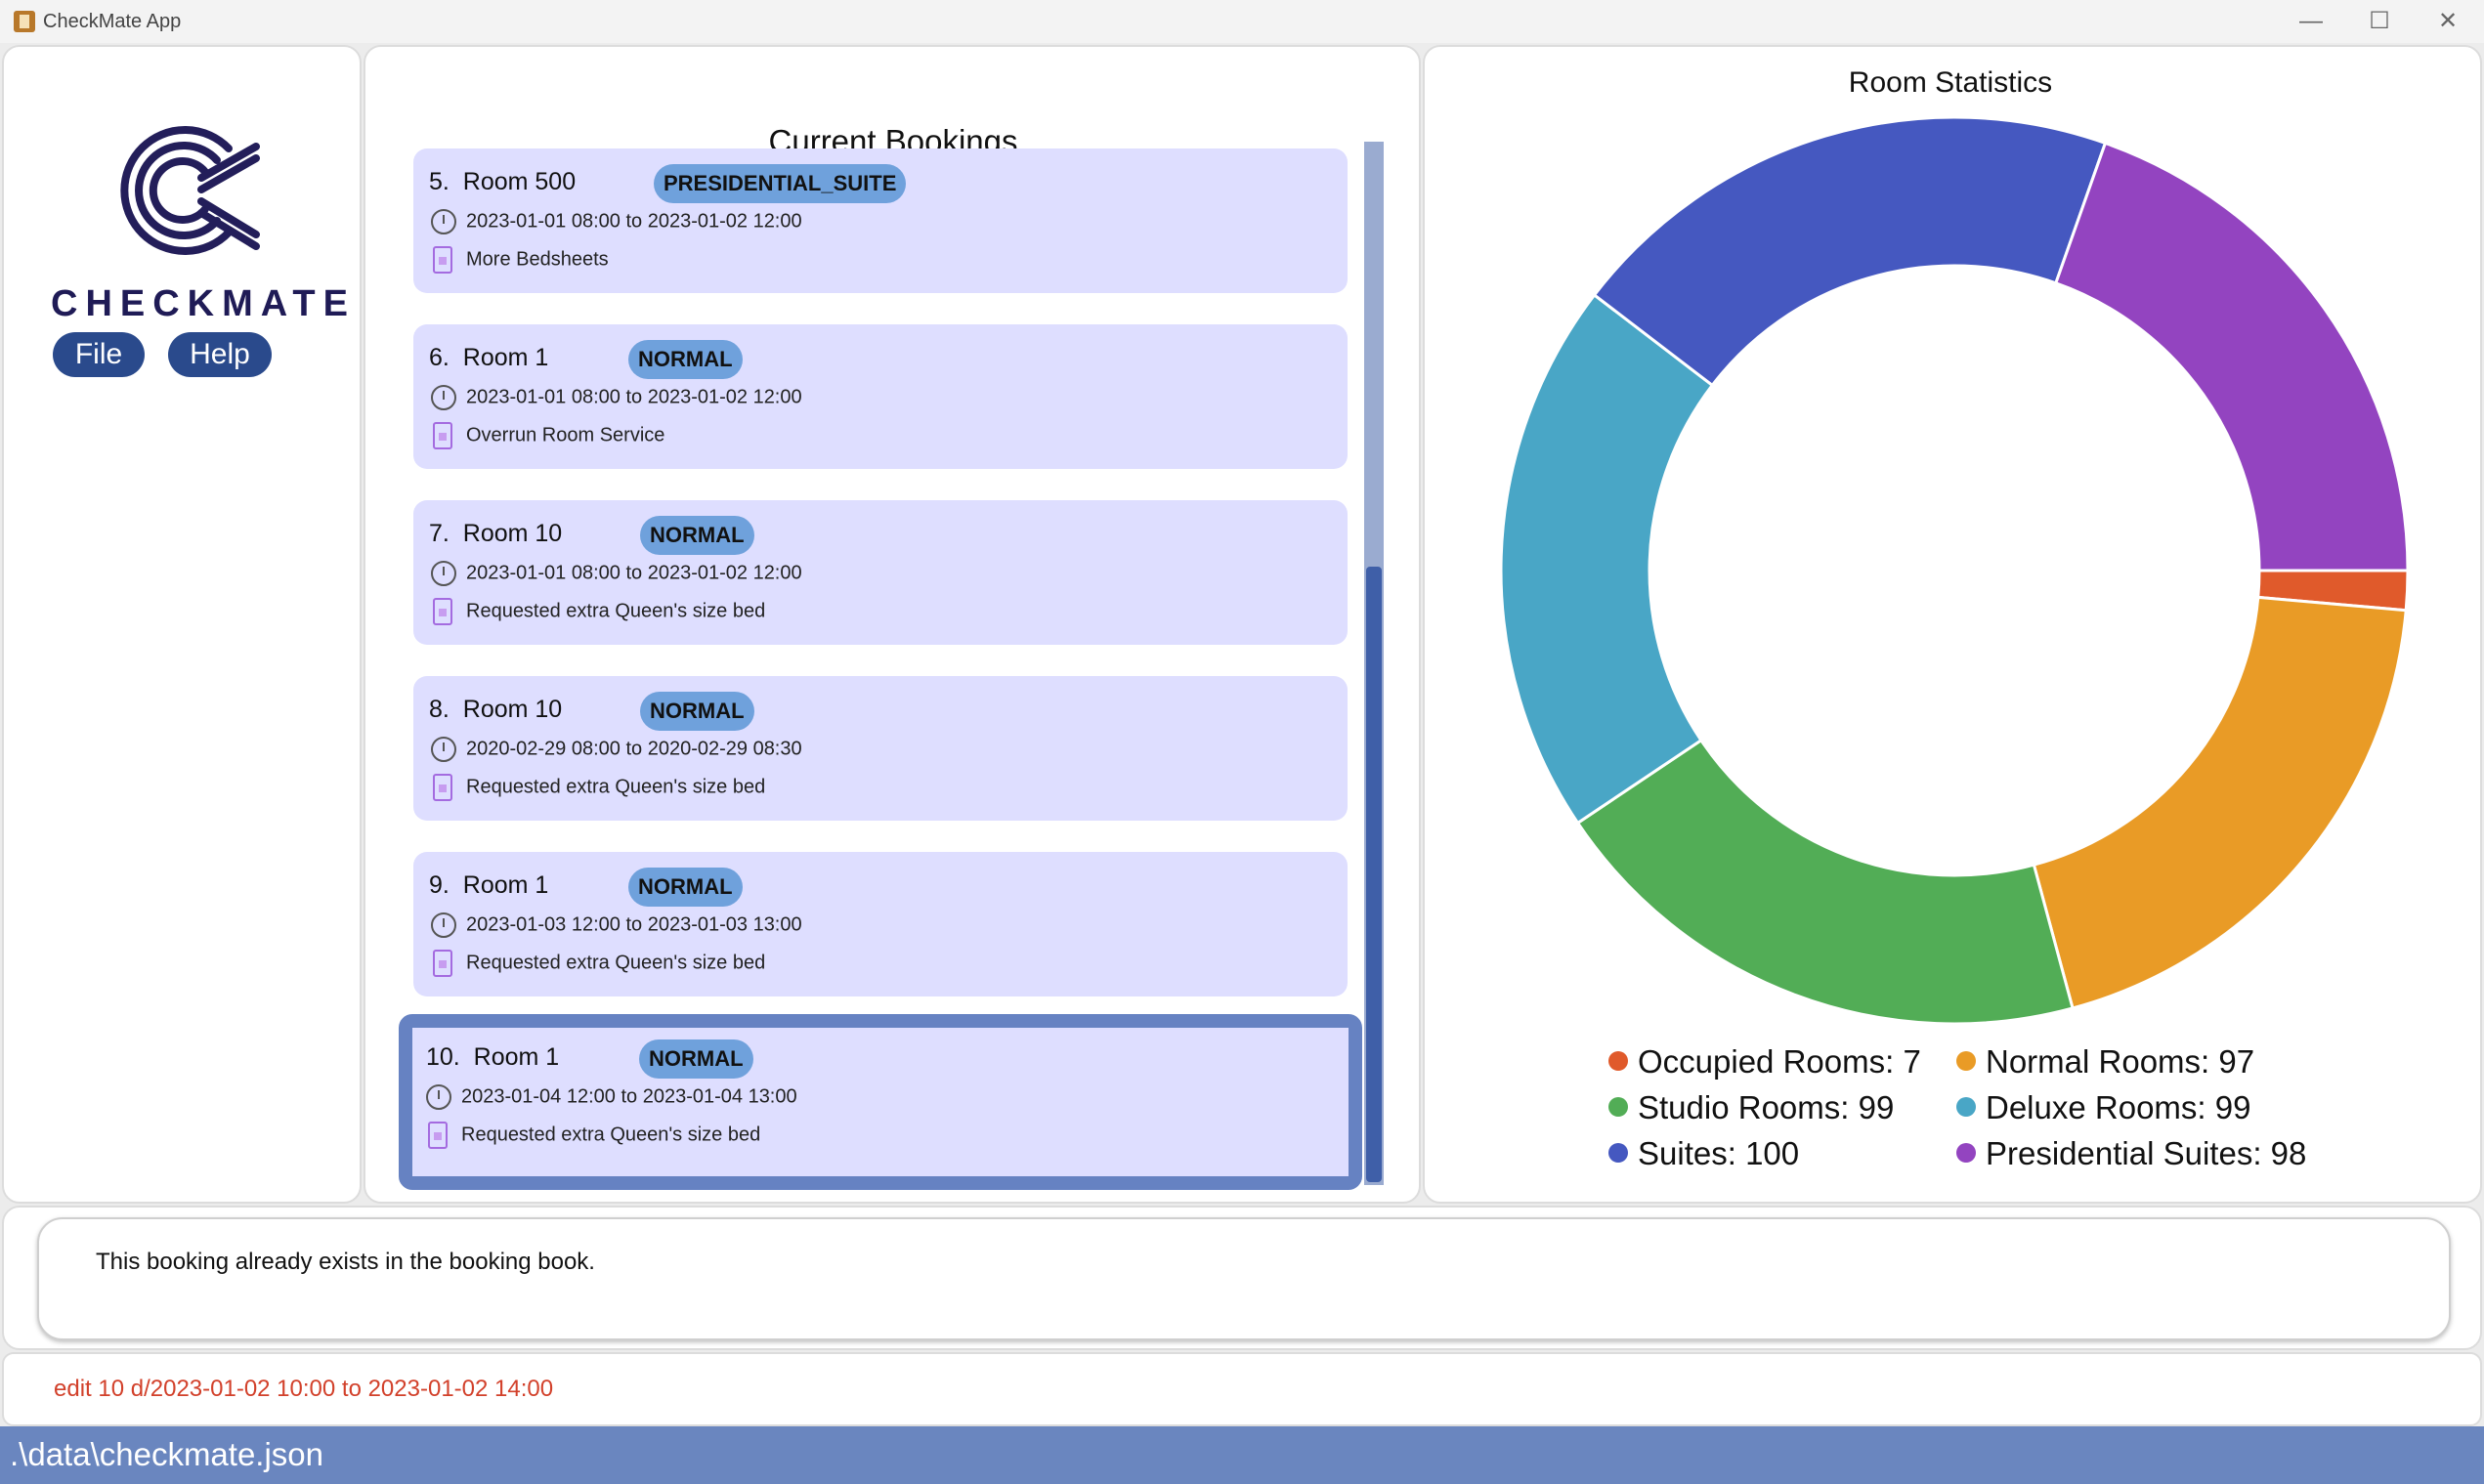 The image size is (2484, 1484). Describe the element at coordinates (2092, 1107) in the screenshot. I see `legend-label: Deluxe Rooms` at that location.